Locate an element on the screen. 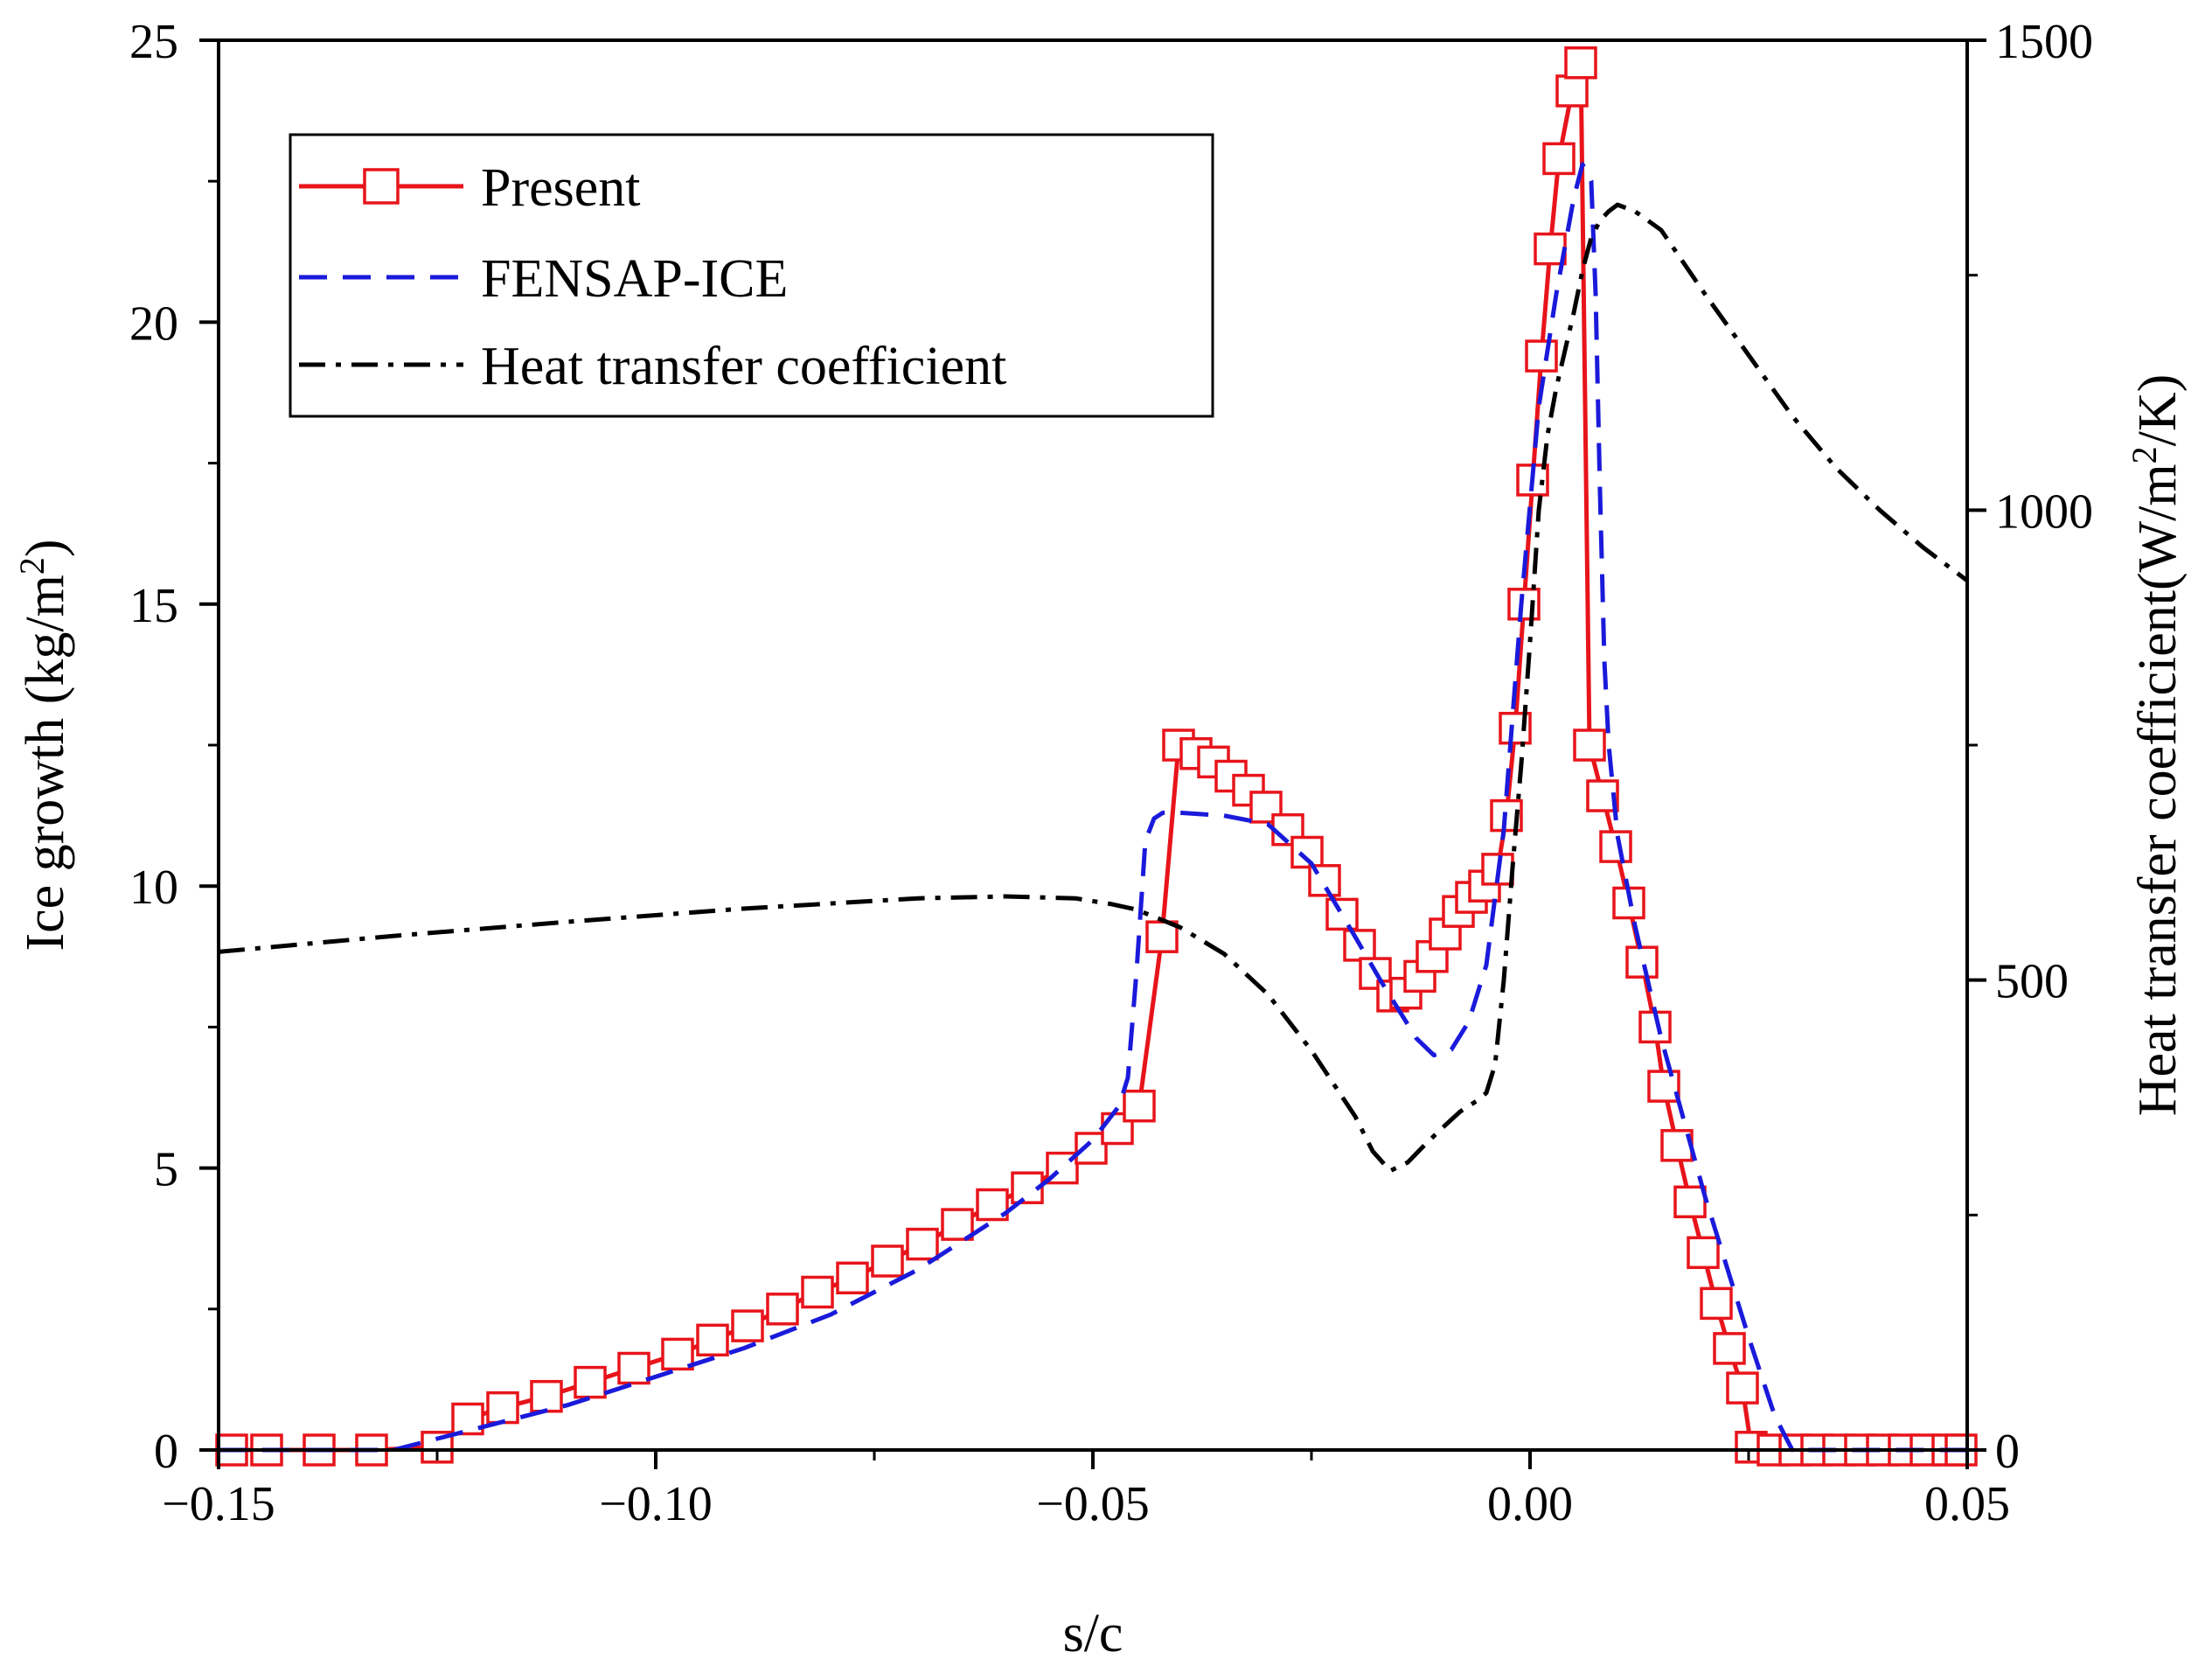 The height and width of the screenshot is (1666, 2212). legend-item-heat-transfer-coefficient: Heat transfer coefficient is located at coordinates (652, 367).